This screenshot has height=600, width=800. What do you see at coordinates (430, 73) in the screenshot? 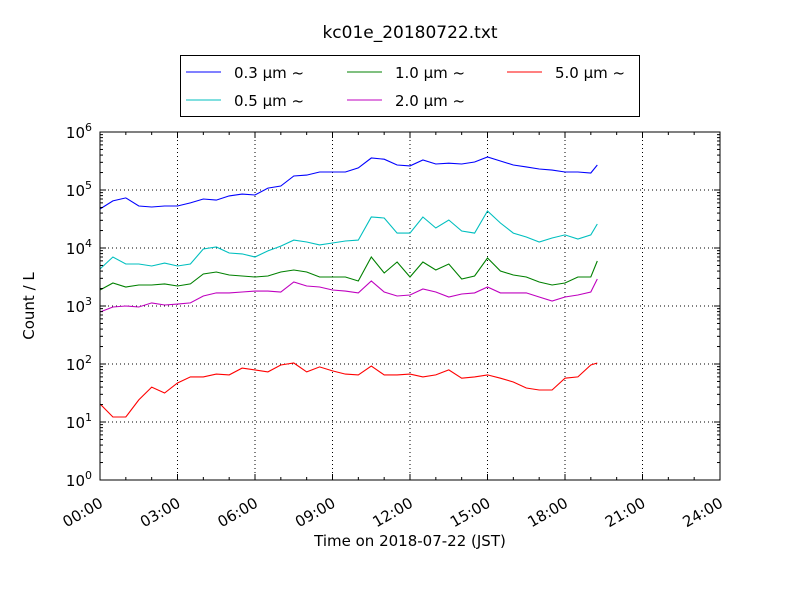
I see `legend-label: 1.0 μm ~` at bounding box center [430, 73].